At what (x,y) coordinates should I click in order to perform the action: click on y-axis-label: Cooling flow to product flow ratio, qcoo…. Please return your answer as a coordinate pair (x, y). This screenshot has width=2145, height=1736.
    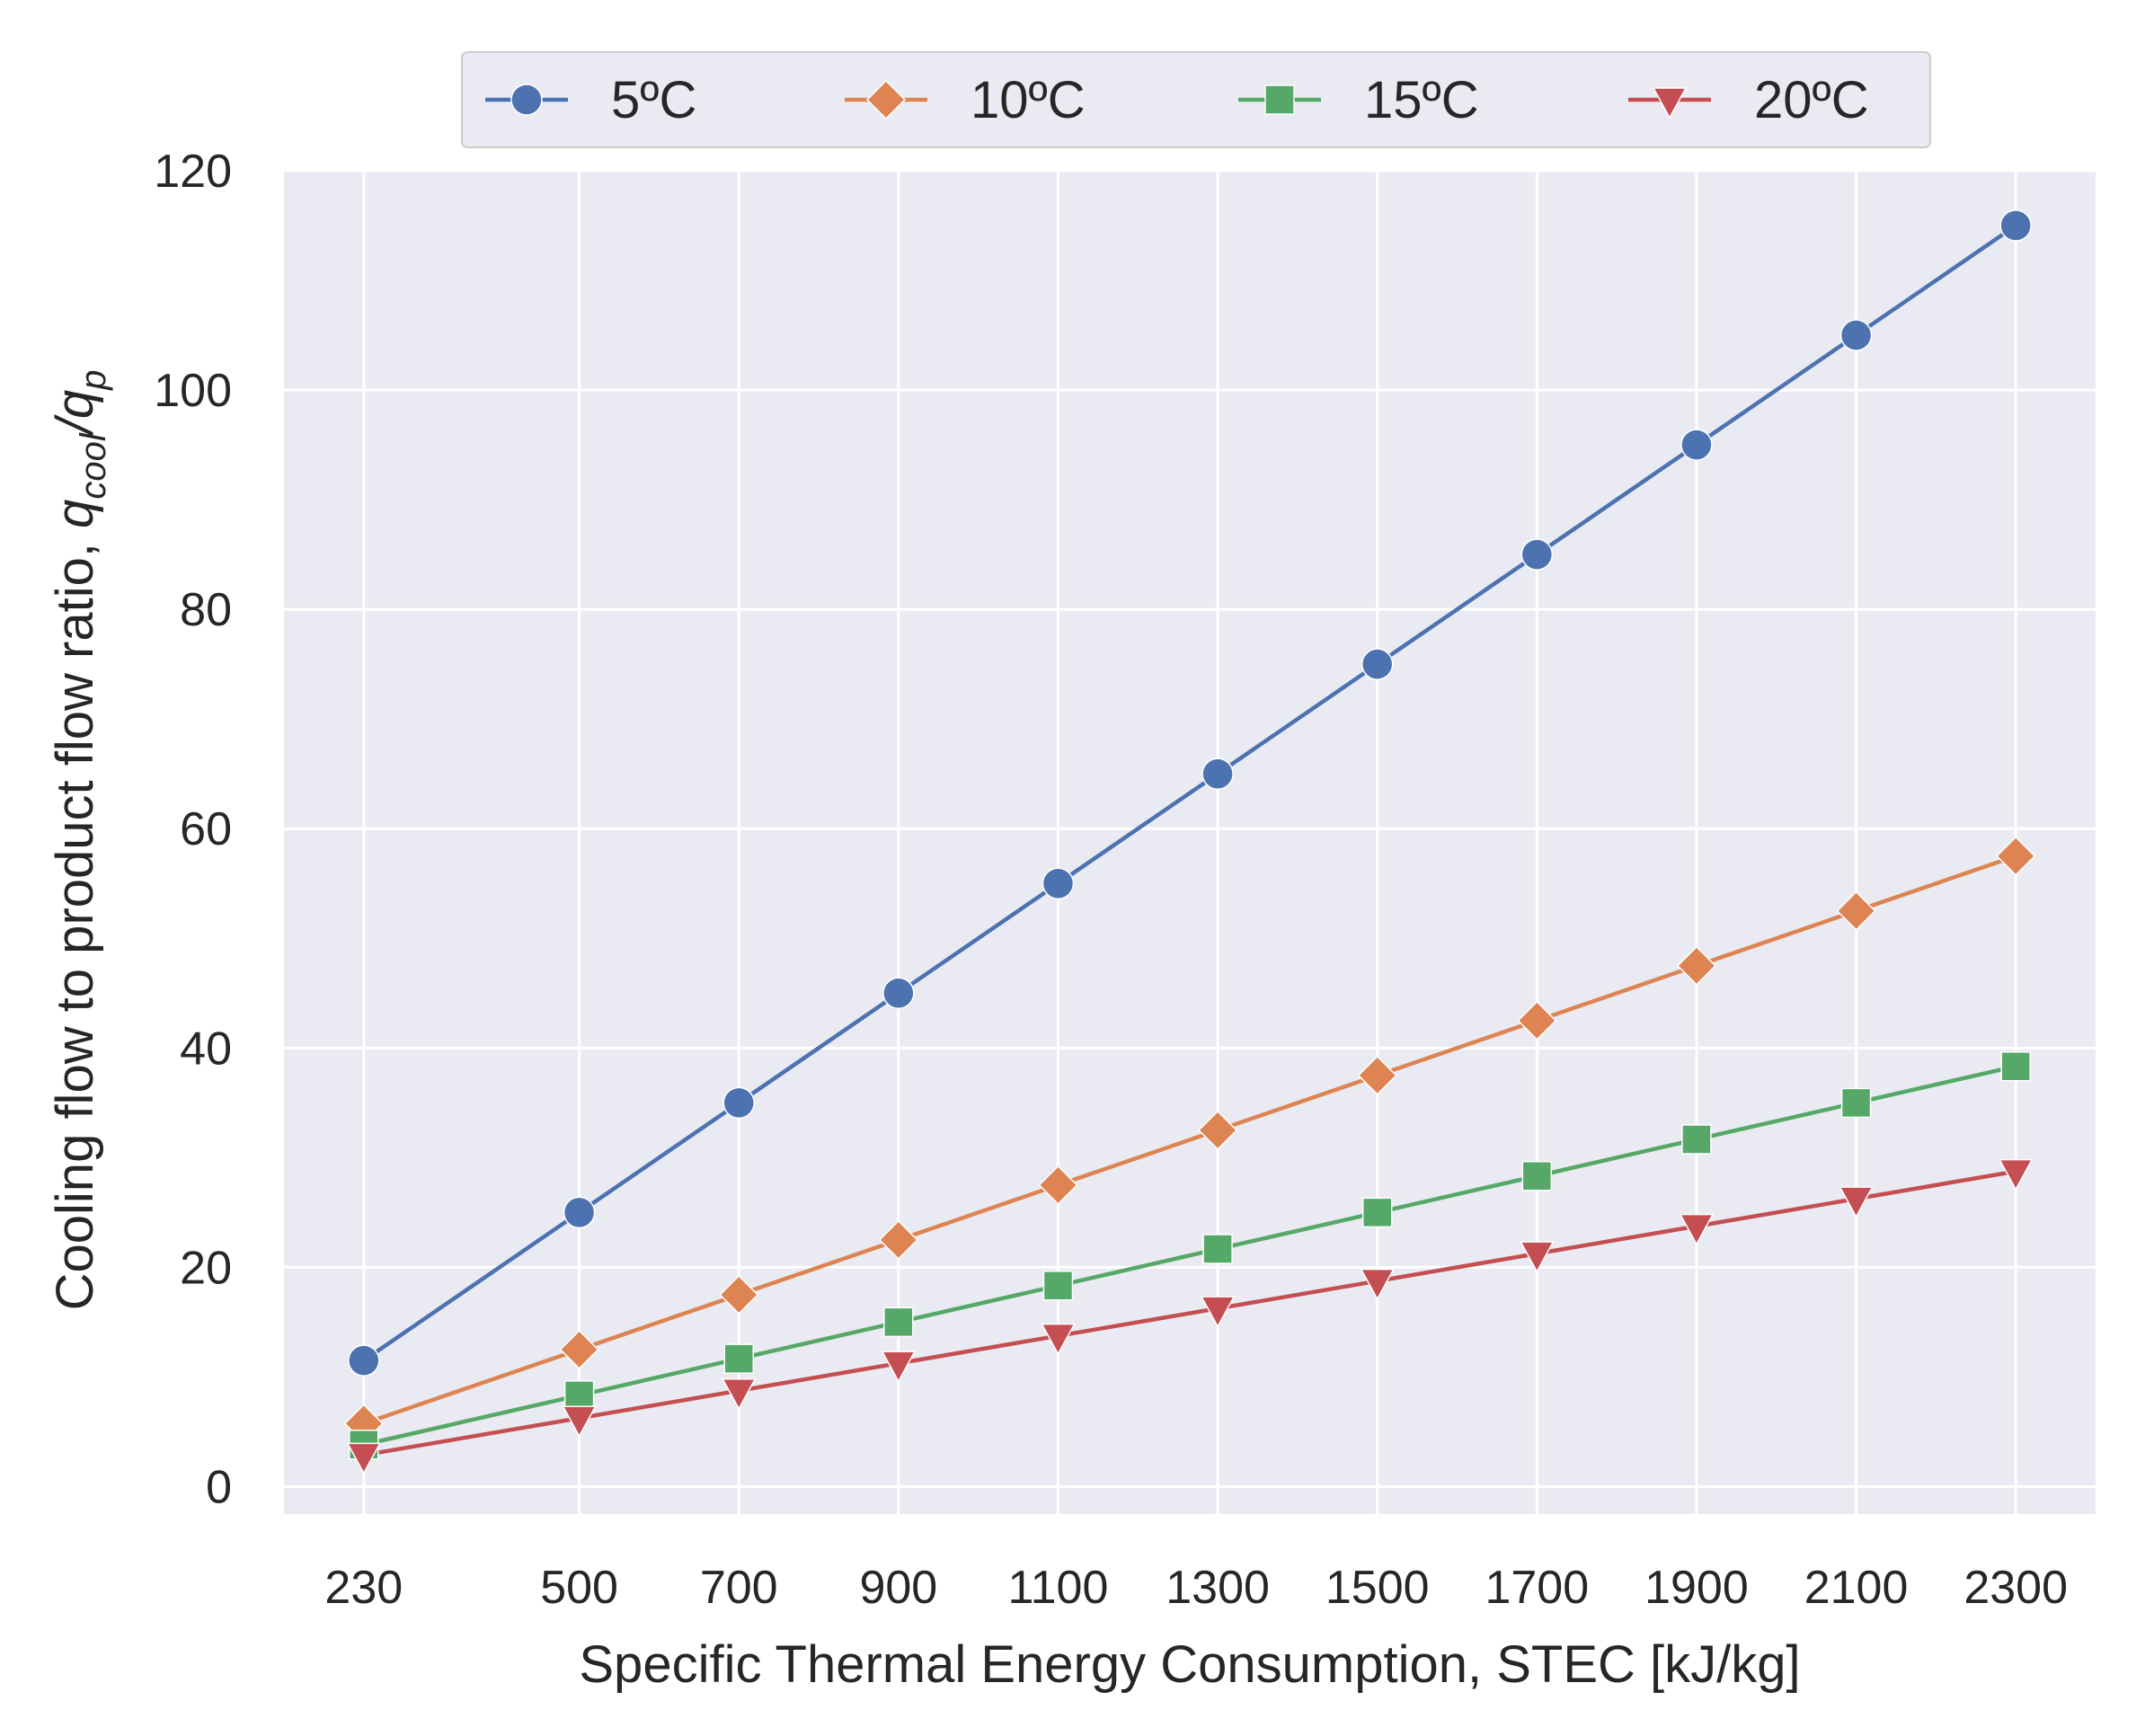
    Looking at the image, I should click on (79, 840).